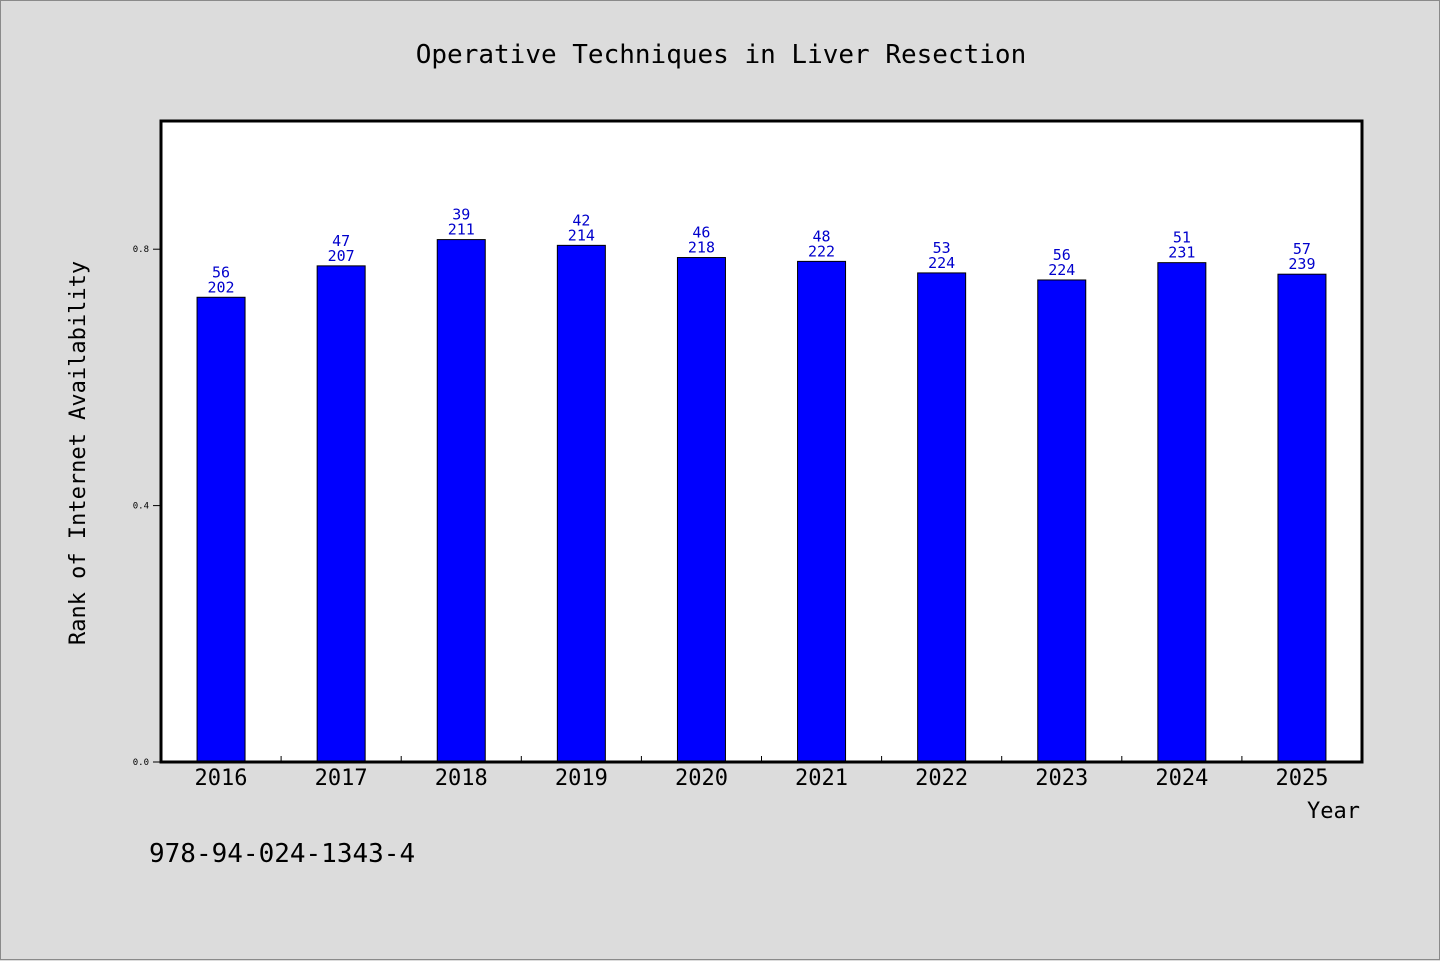  I want to click on x-tick-label-2023: 2023, so click(1061, 778).